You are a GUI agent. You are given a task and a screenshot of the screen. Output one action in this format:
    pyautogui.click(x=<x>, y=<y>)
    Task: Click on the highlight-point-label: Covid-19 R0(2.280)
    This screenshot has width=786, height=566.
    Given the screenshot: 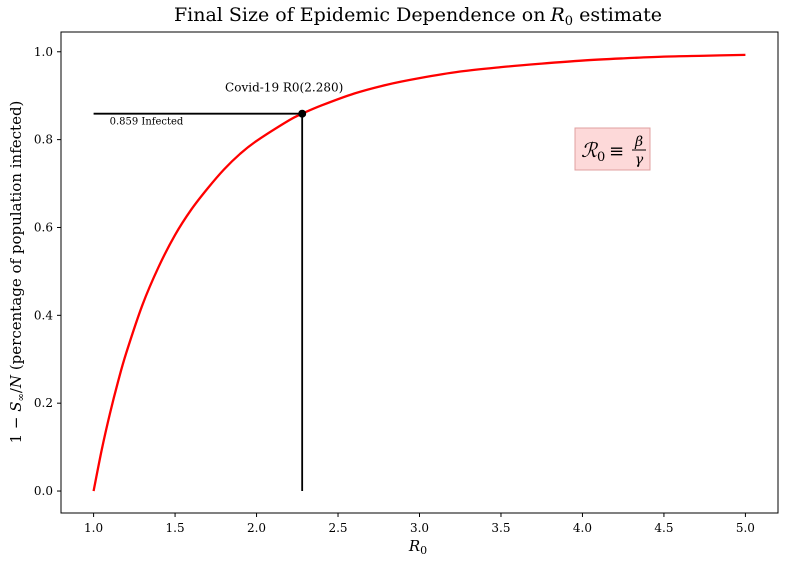 What is the action you would take?
    pyautogui.click(x=284, y=88)
    